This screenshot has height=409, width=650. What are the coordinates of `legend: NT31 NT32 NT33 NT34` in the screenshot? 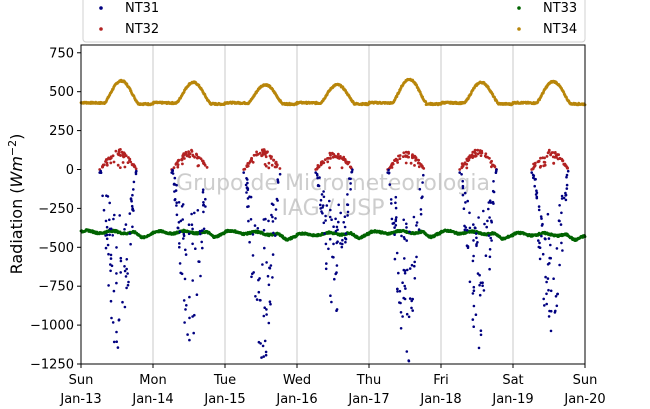 It's located at (334, 21).